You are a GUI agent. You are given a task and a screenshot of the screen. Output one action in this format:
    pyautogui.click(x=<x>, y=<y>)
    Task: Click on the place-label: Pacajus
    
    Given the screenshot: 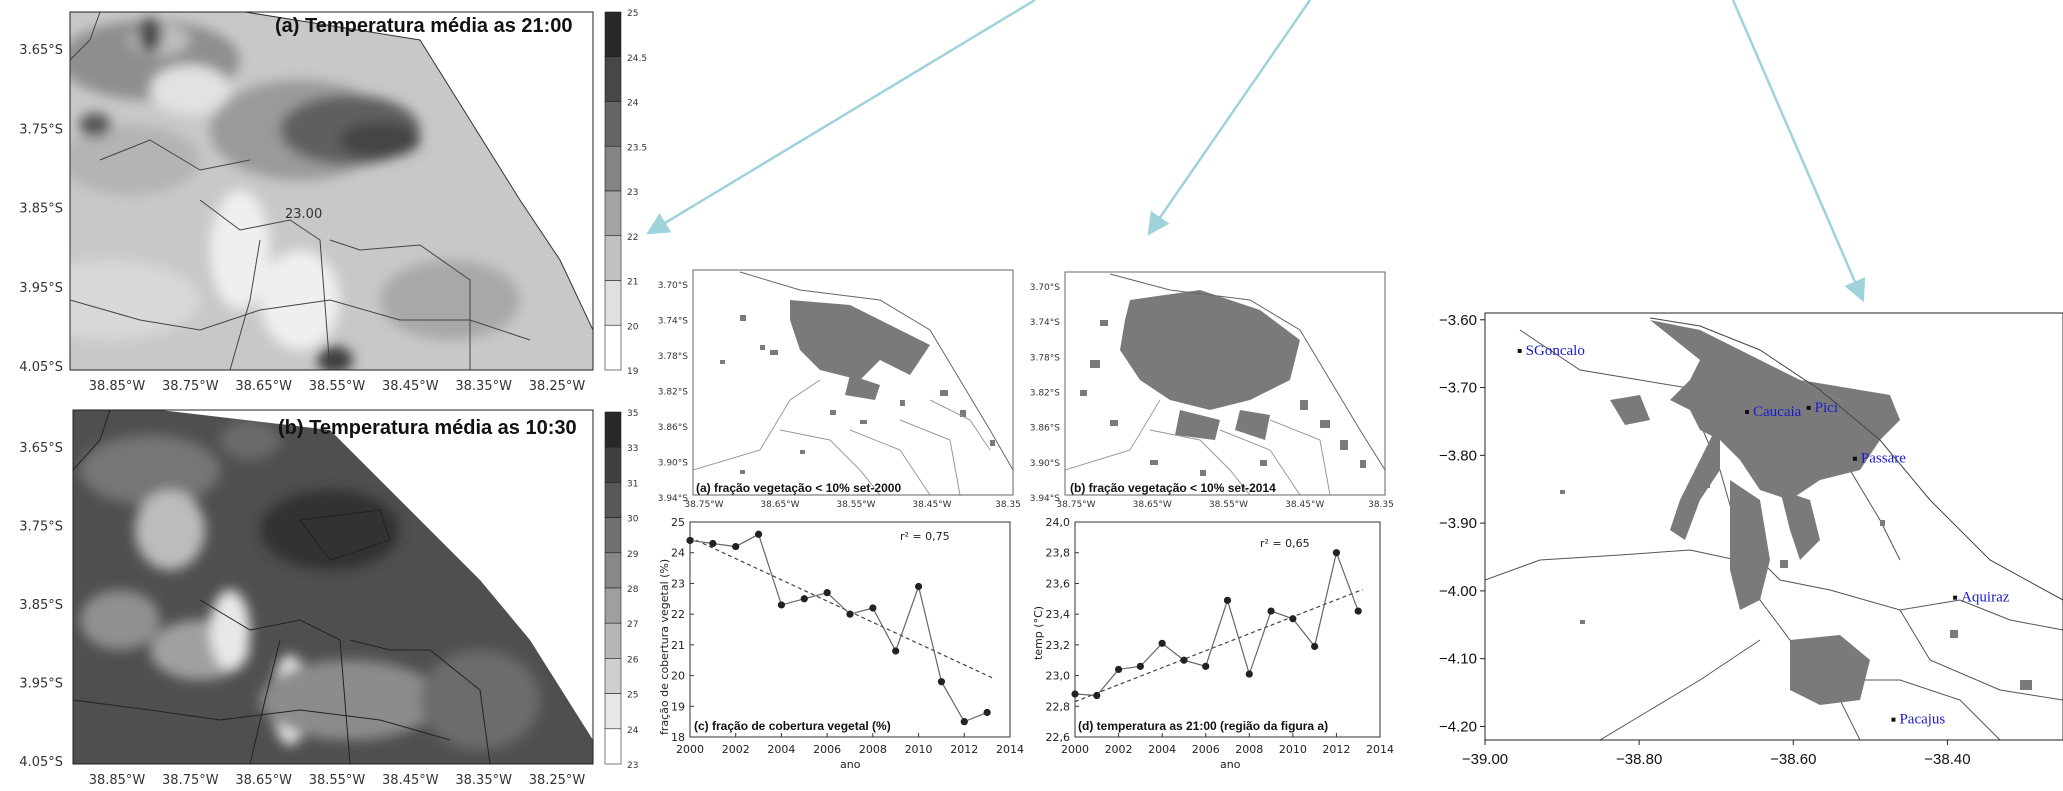 What is the action you would take?
    pyautogui.click(x=1922, y=720)
    